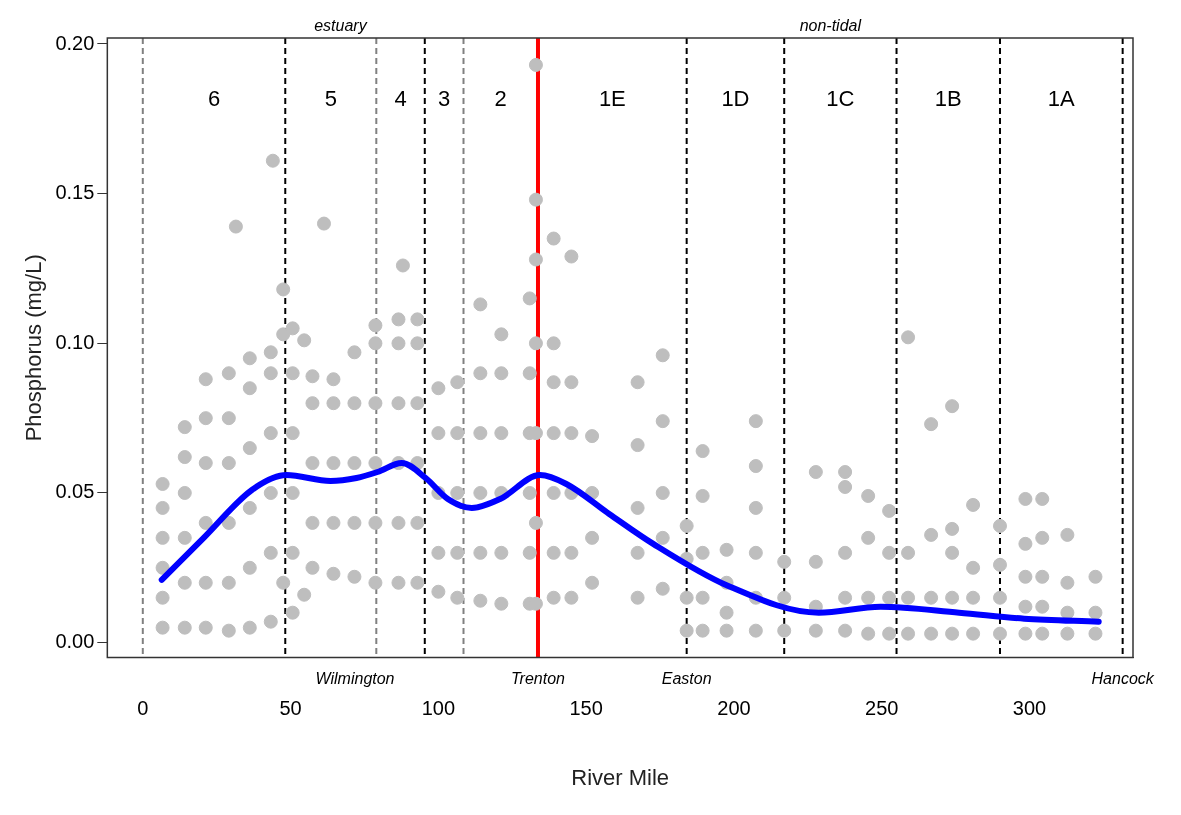  Describe the element at coordinates (438, 708) in the screenshot. I see `x-tick-label: 100` at that location.